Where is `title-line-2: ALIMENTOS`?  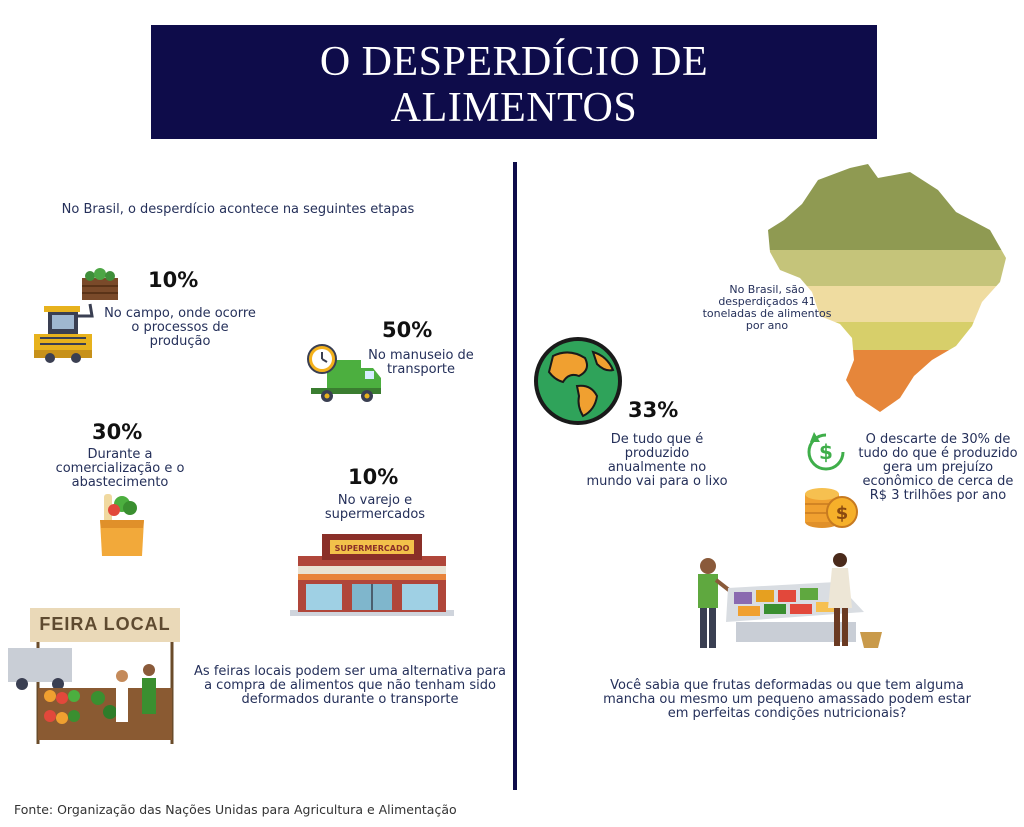
title-line-2: ALIMENTOS is located at coordinates (514, 108).